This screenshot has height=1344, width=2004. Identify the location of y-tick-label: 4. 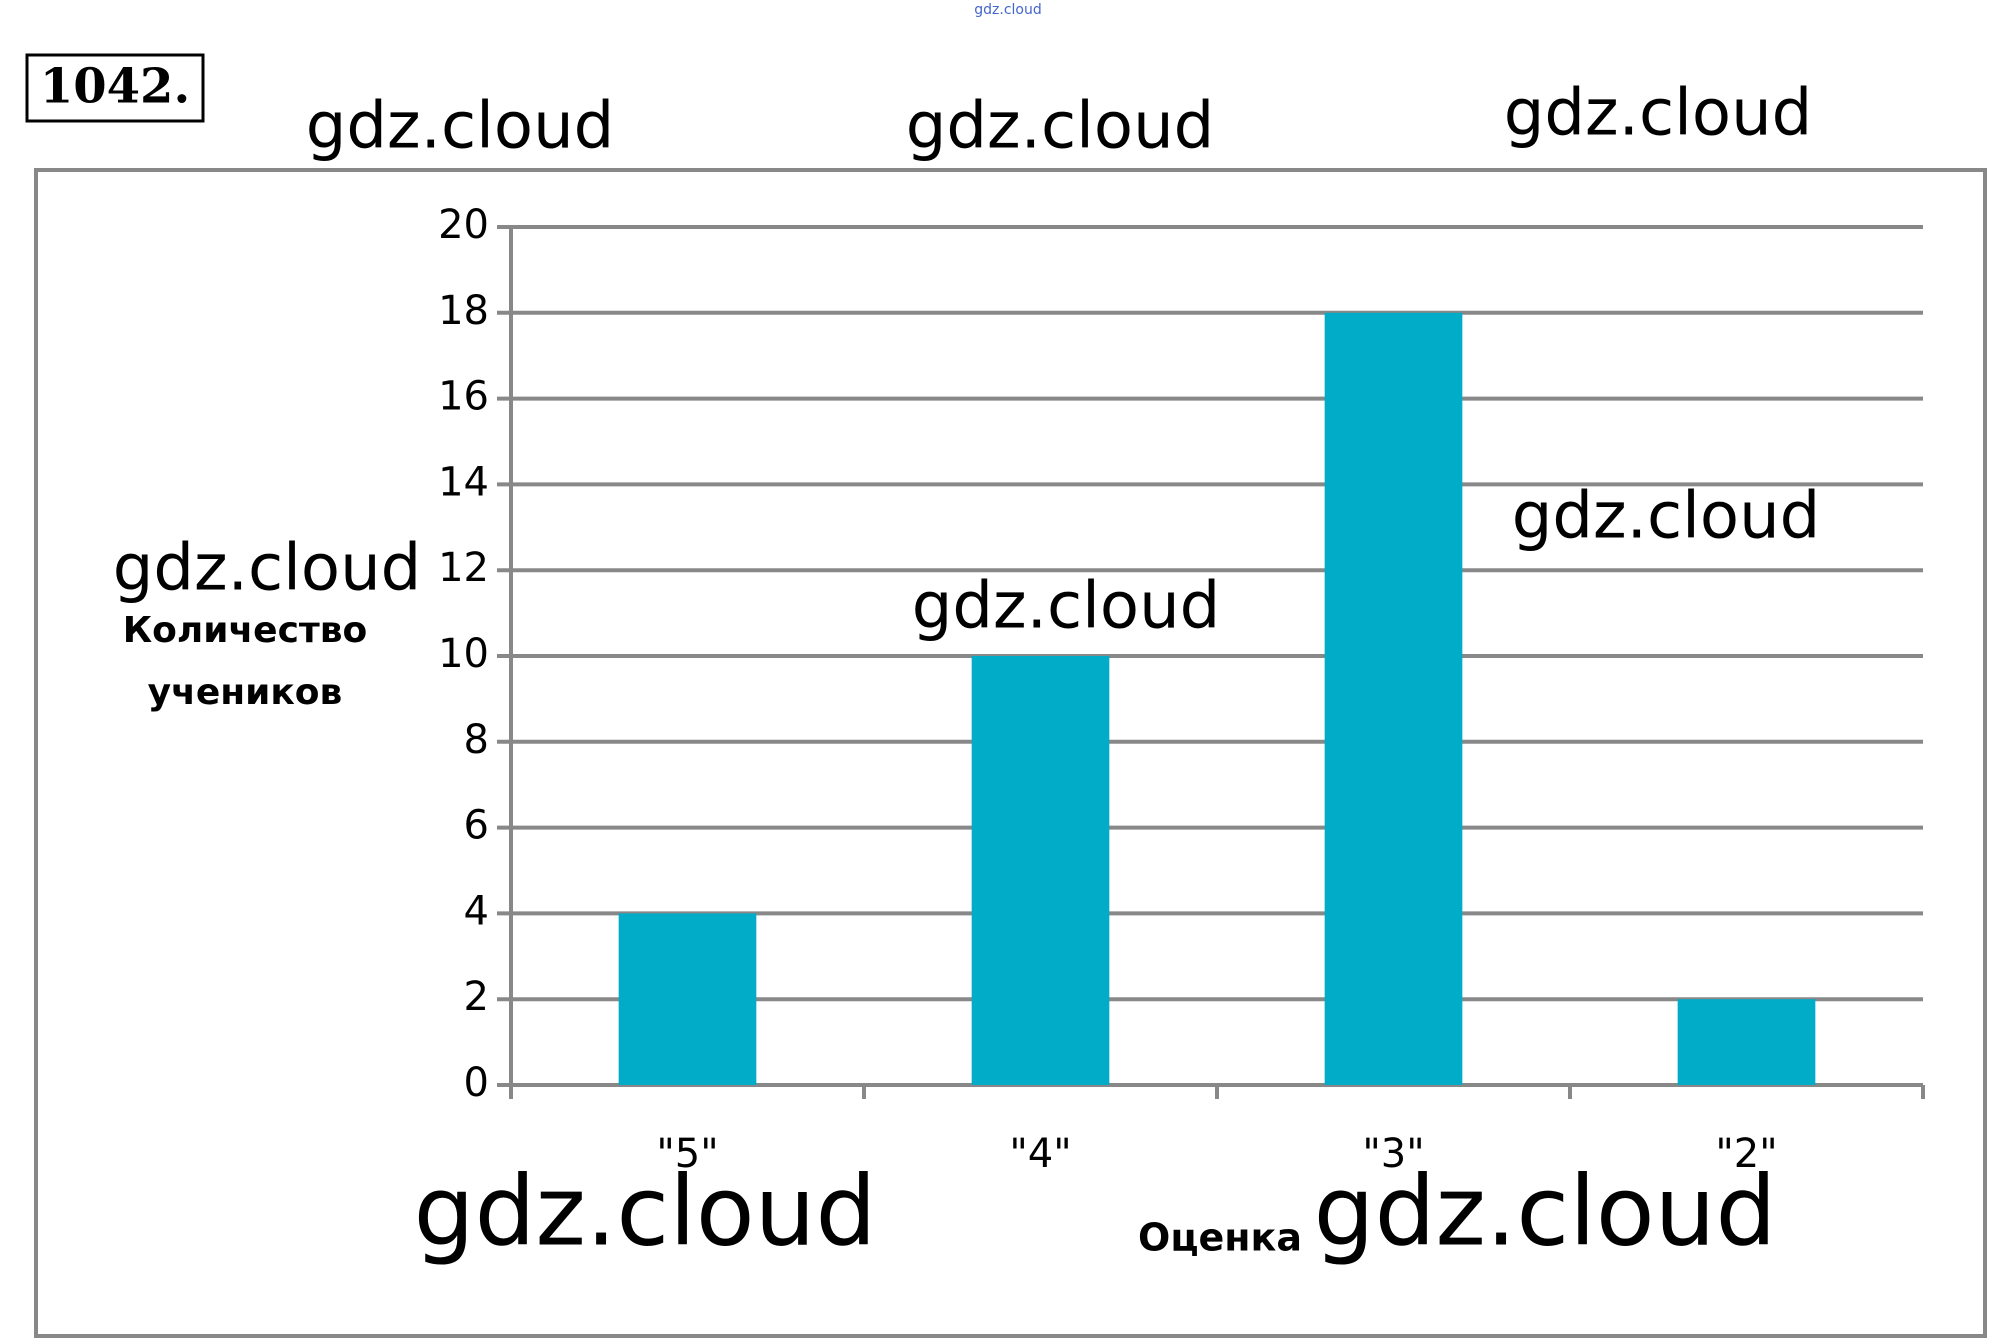
(476, 911).